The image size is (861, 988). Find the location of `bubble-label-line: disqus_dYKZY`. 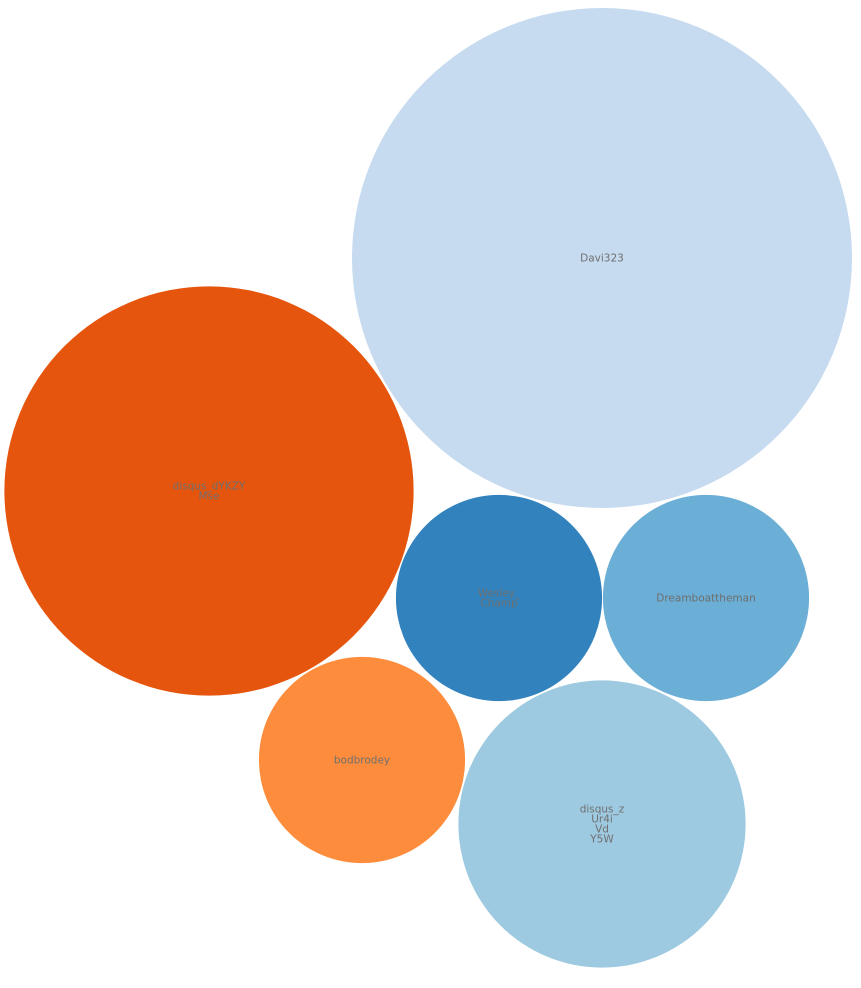

bubble-label-line: disqus_dYKZY is located at coordinates (209, 487).